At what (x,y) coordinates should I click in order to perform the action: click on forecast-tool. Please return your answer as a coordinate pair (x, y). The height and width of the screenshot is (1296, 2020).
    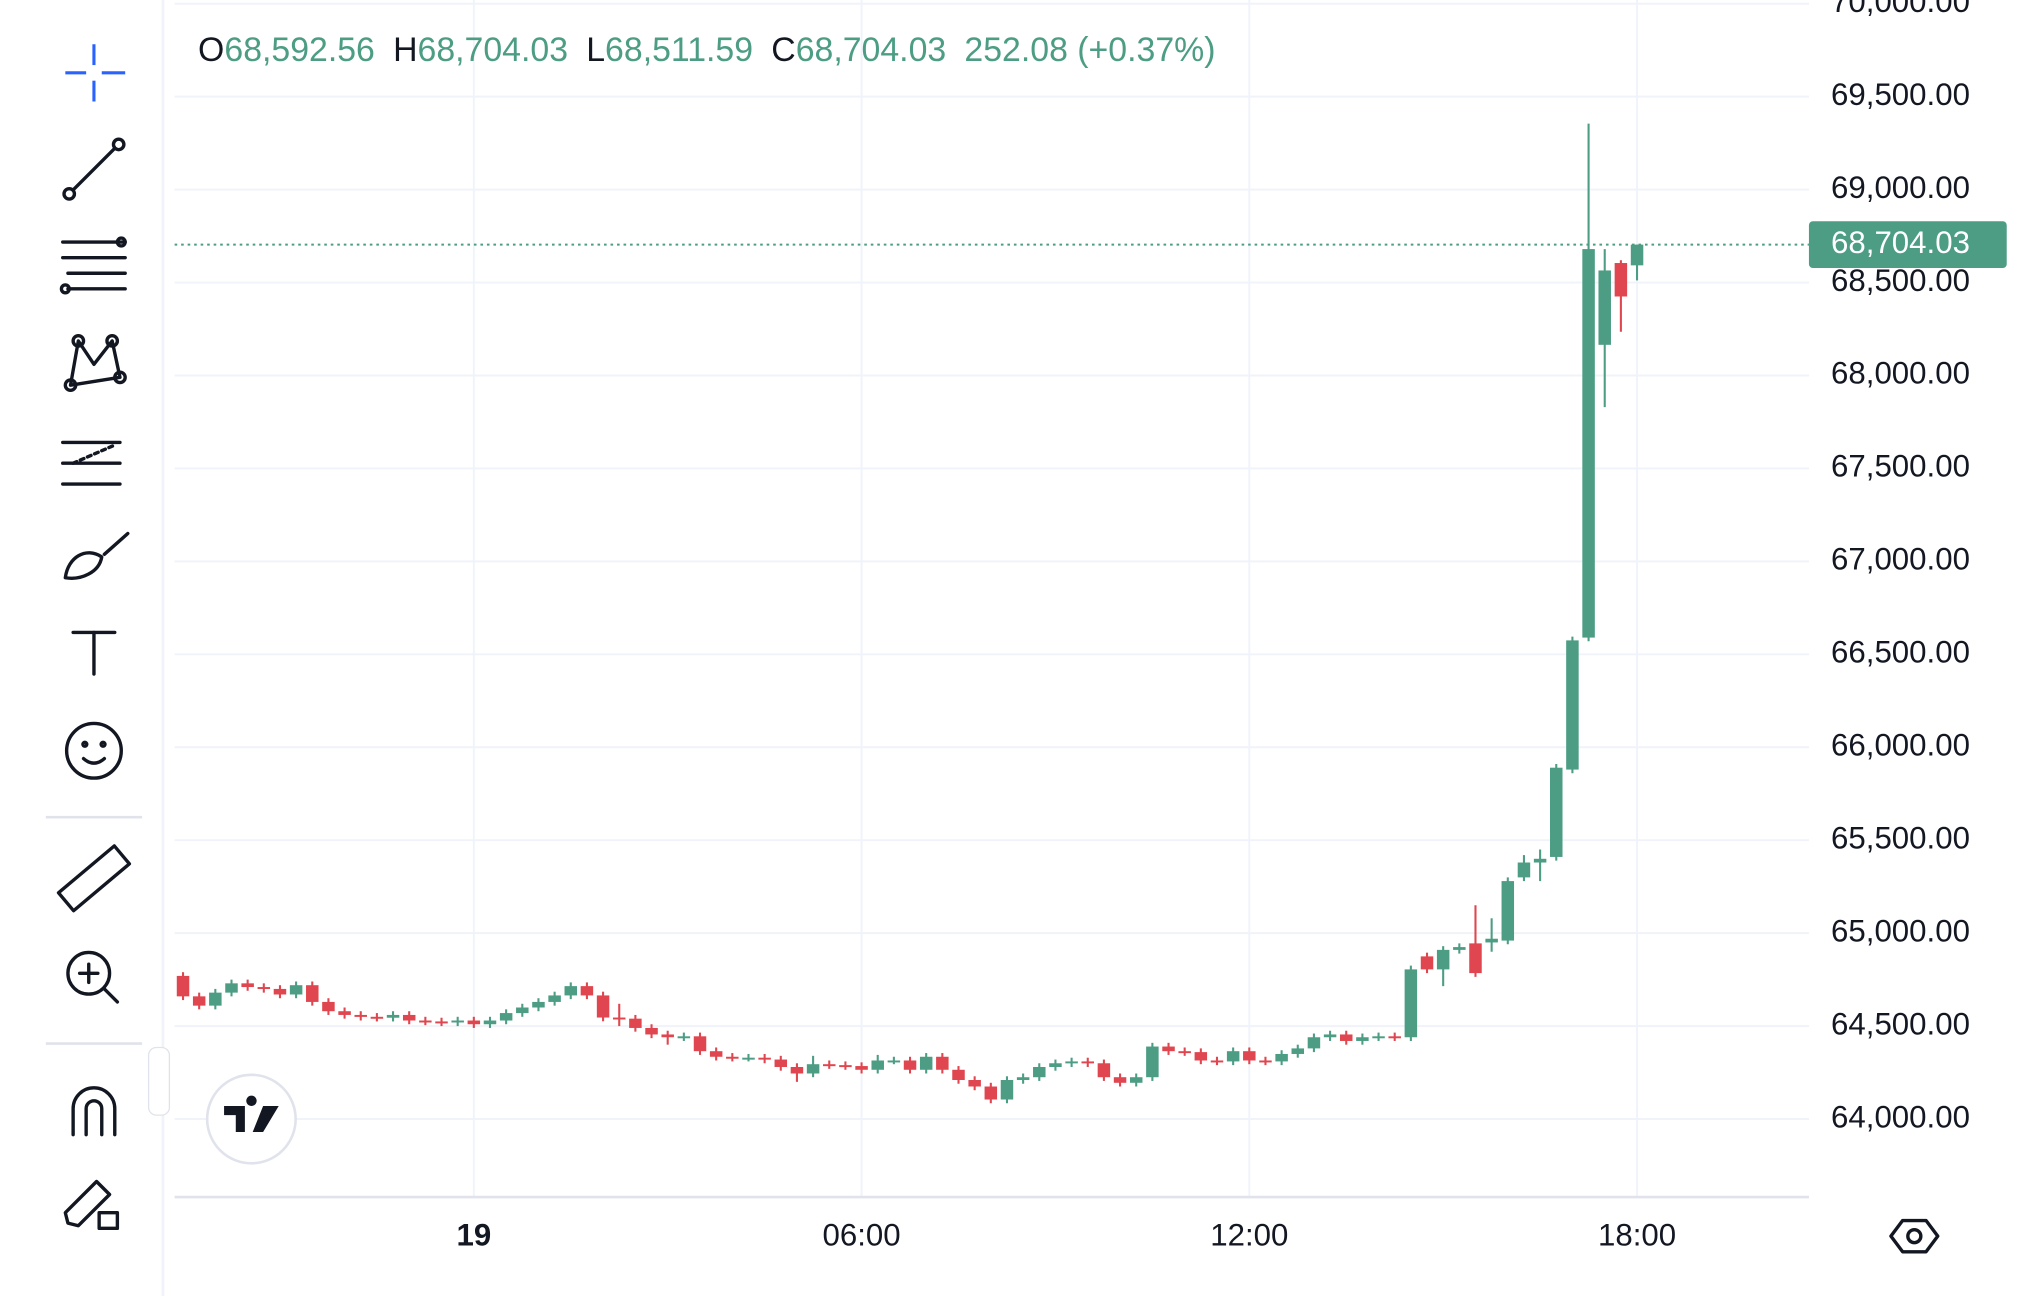
    Looking at the image, I should click on (91, 463).